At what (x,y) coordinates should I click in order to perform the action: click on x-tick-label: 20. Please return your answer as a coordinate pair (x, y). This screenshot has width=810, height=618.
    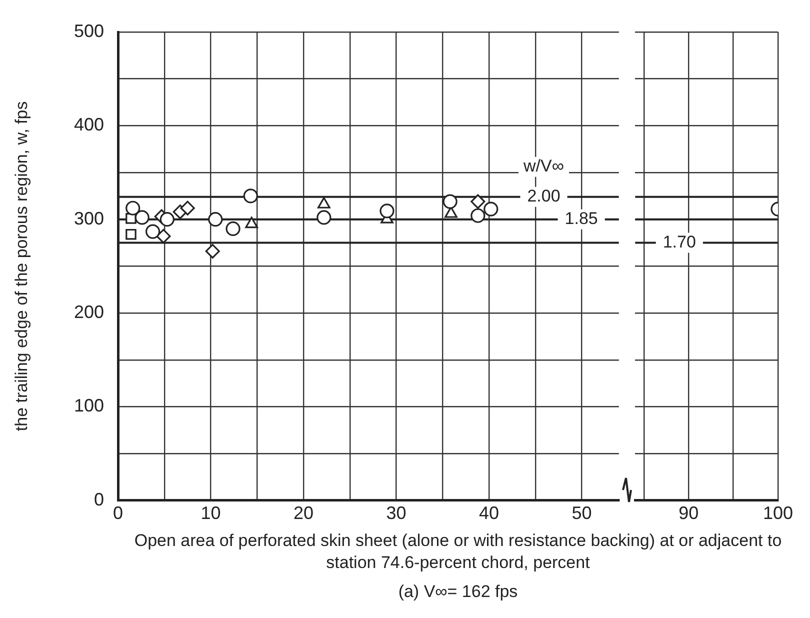
    Looking at the image, I should click on (304, 513).